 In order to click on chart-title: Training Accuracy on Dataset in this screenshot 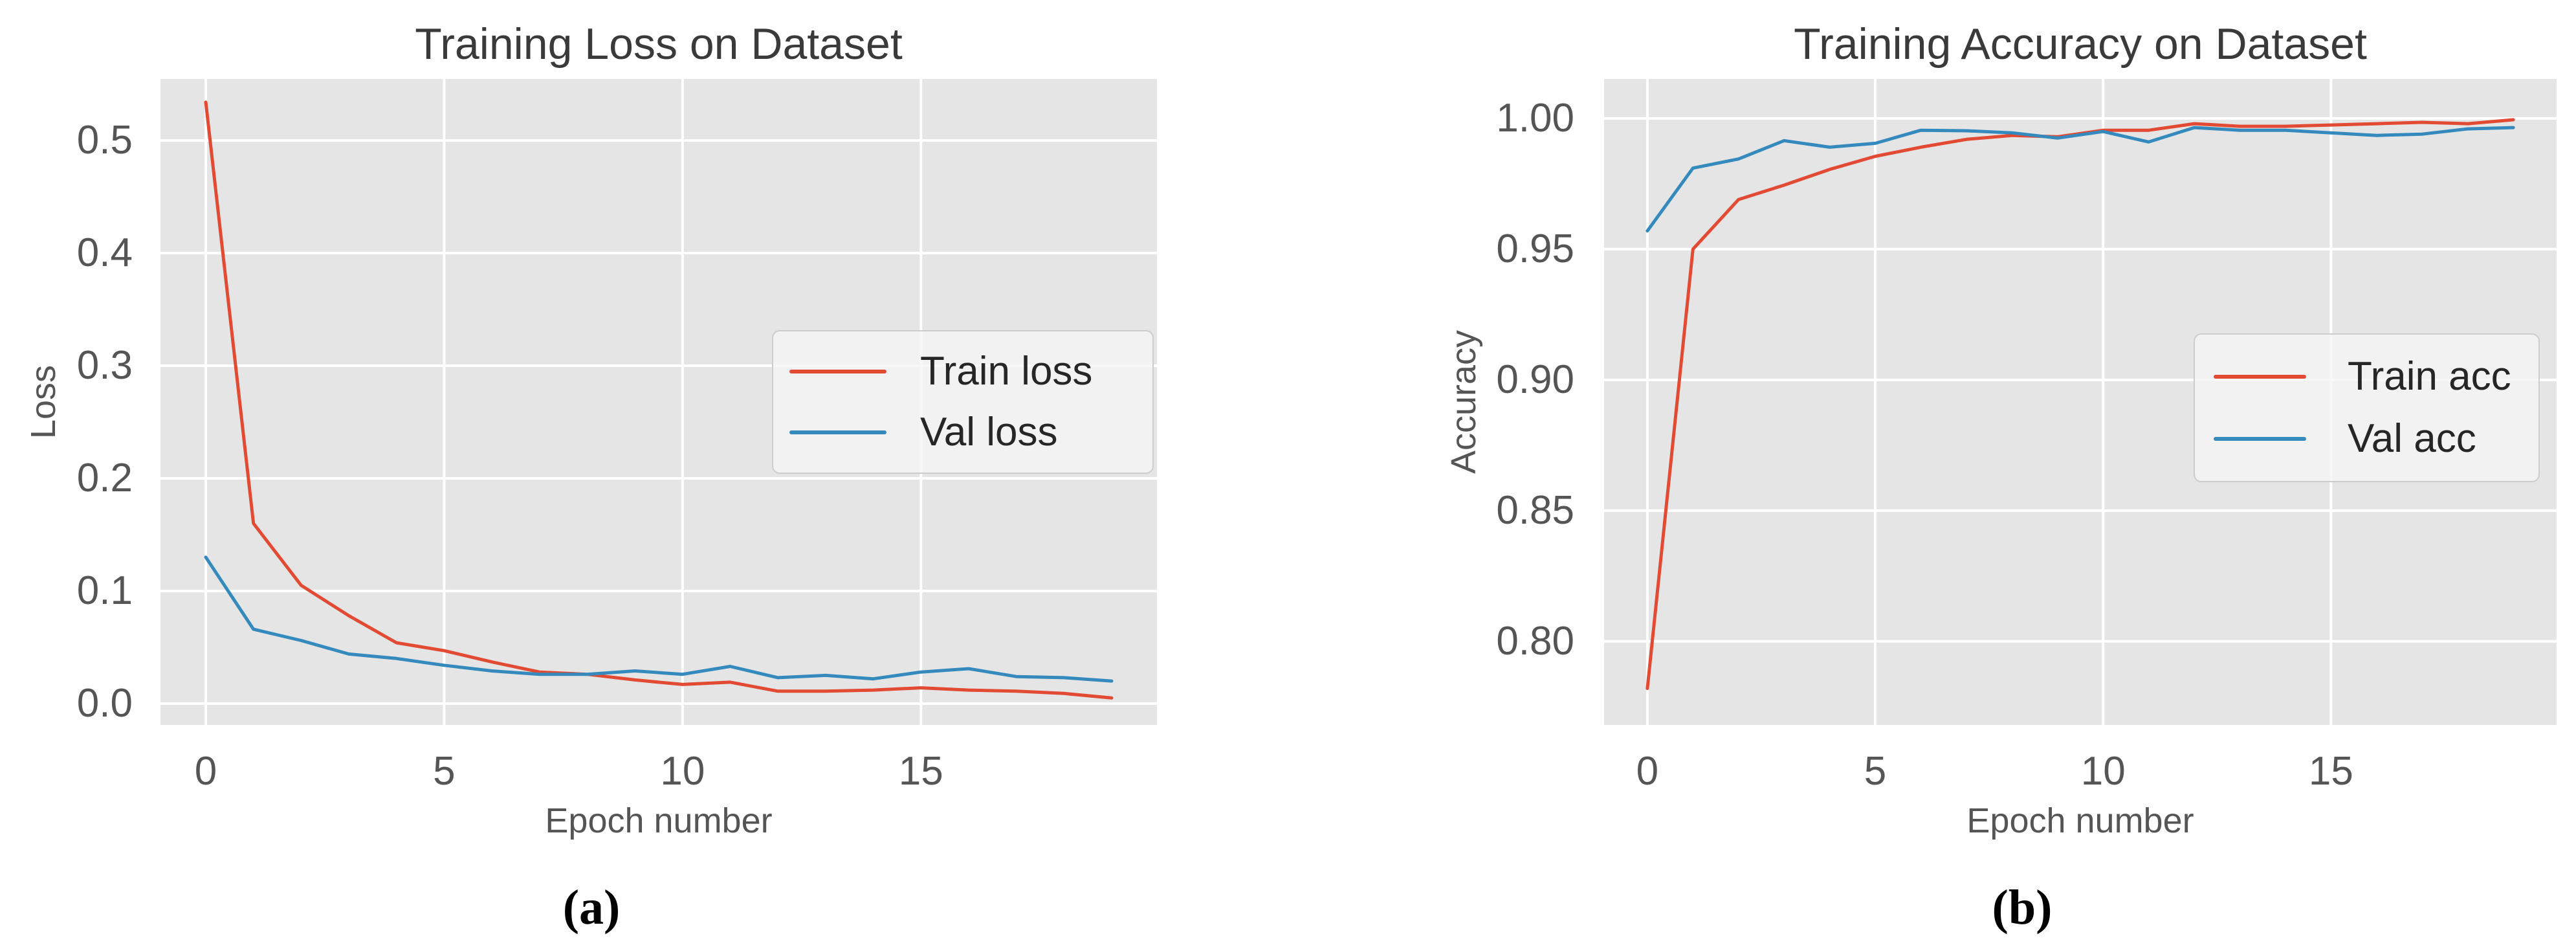, I will do `click(2080, 44)`.